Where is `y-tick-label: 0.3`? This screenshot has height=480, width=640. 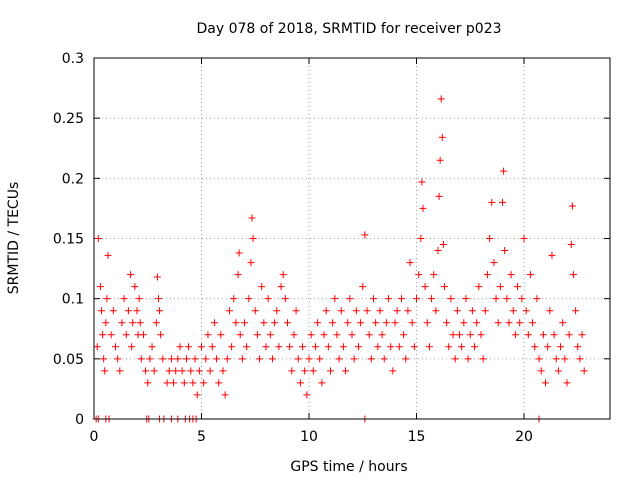 y-tick-label: 0.3 is located at coordinates (73, 59).